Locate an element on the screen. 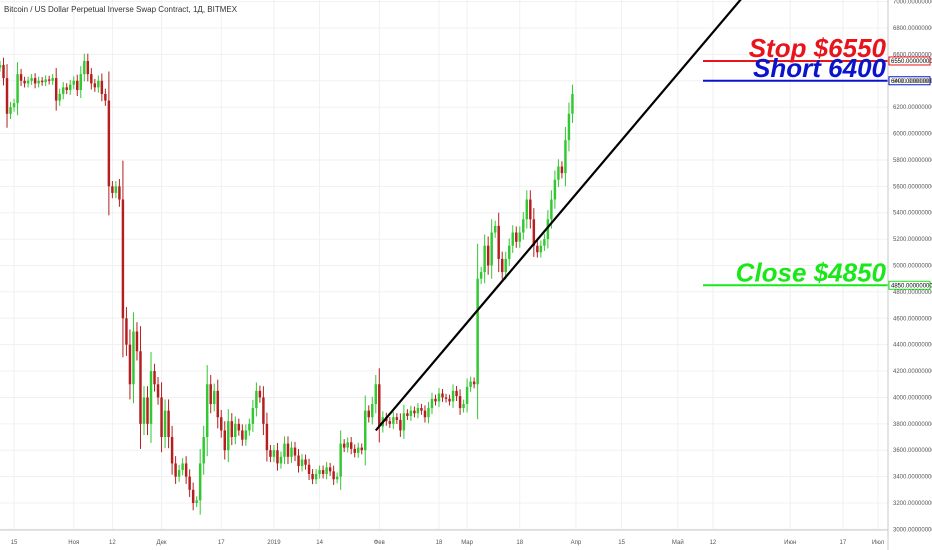 This screenshot has width=932, height=550. y-tick-label: 6400.00000000 is located at coordinates (912, 82).